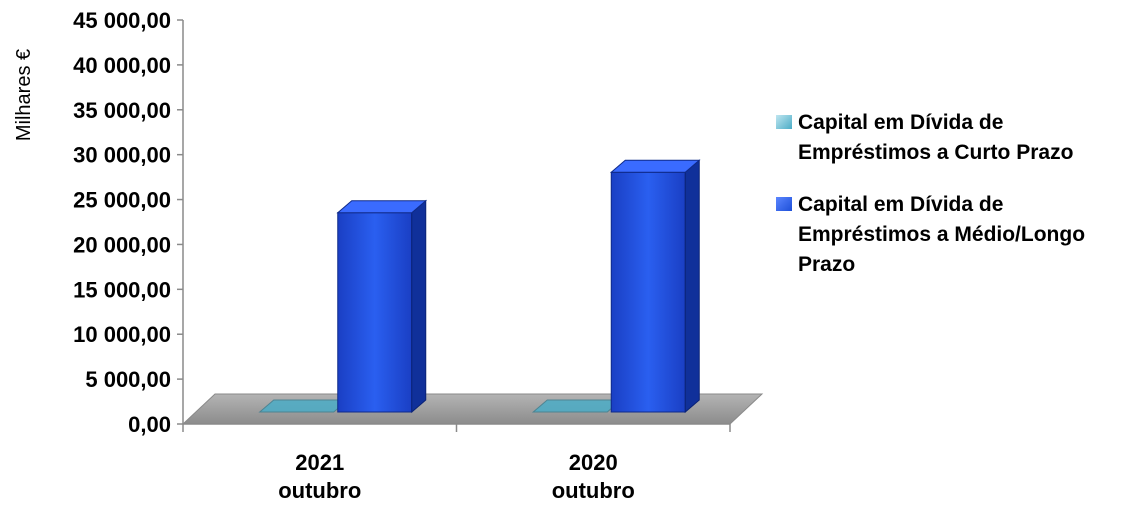 Image resolution: width=1132 pixels, height=509 pixels. What do you see at coordinates (319, 462) in the screenshot?
I see `x-tick-label: 2021` at bounding box center [319, 462].